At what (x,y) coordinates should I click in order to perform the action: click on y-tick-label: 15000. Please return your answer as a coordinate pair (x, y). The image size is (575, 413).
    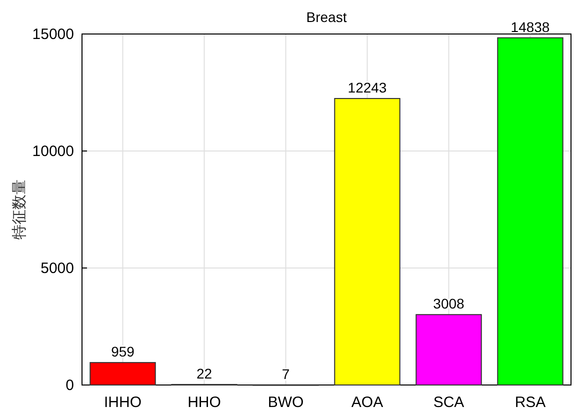
    Looking at the image, I should click on (53, 34).